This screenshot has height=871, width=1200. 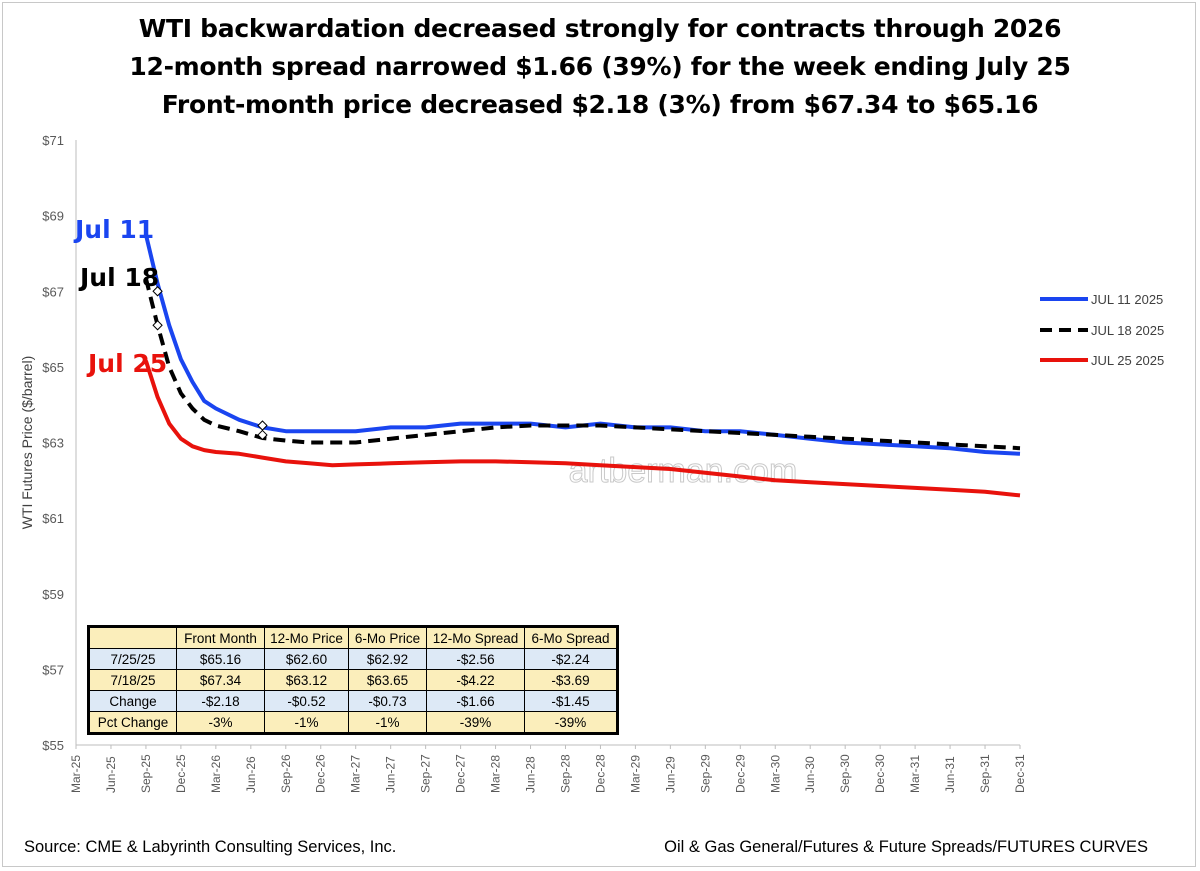 What do you see at coordinates (475, 659) in the screenshot?
I see `table-cell: -$2.56` at bounding box center [475, 659].